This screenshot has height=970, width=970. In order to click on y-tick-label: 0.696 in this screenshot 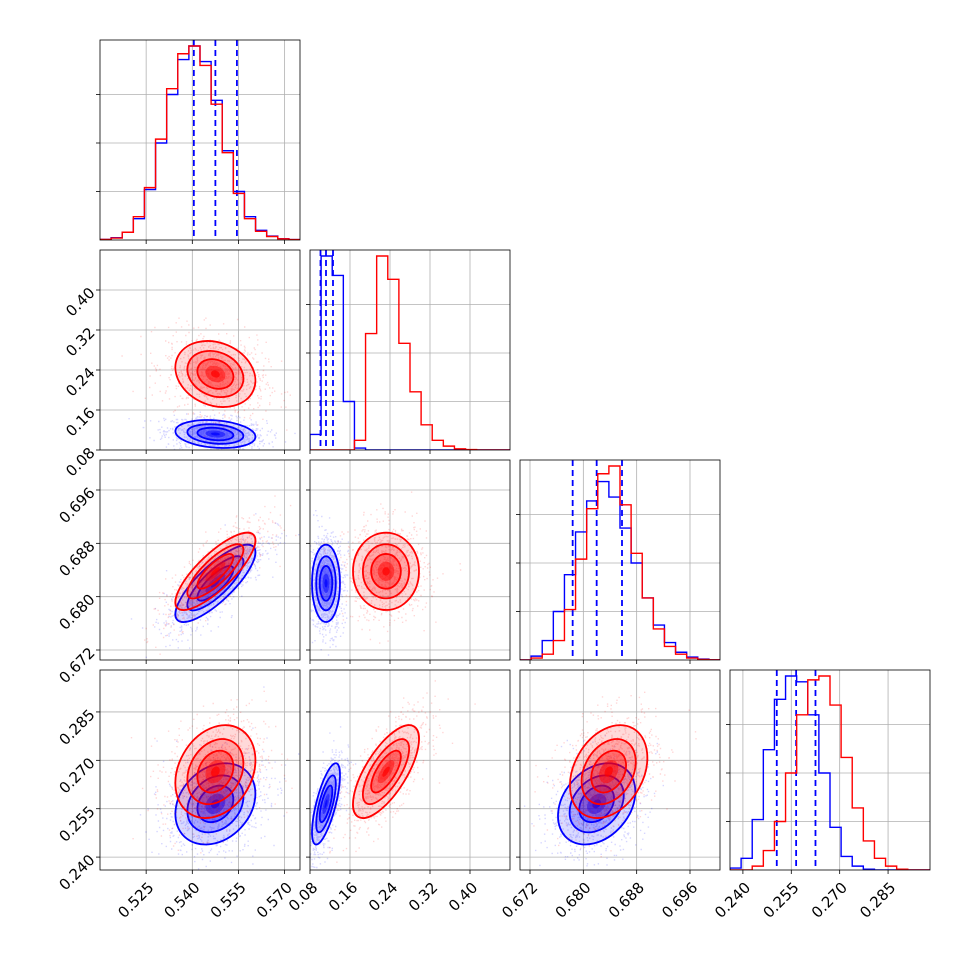, I will do `click(76, 505)`.